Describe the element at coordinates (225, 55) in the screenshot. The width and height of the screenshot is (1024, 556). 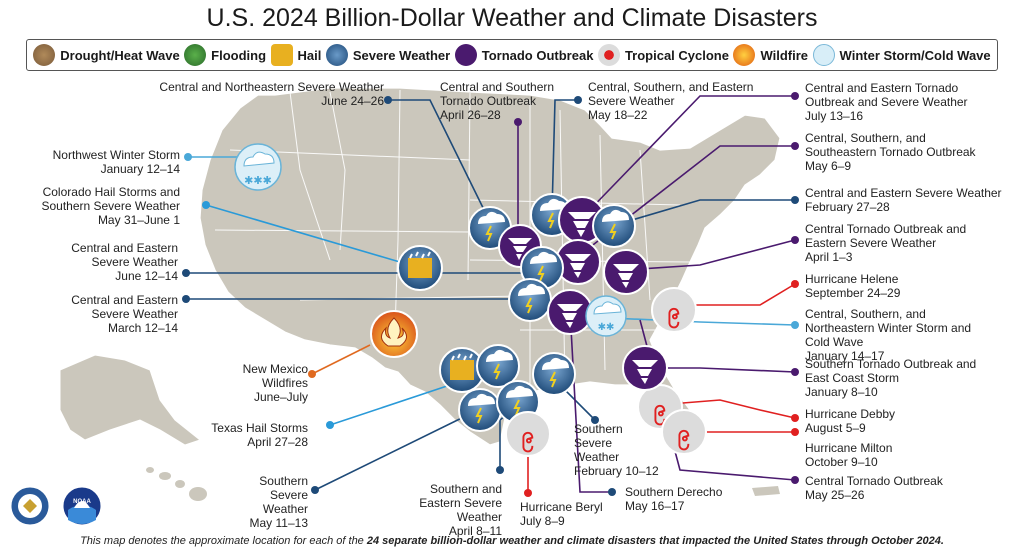
I see `legend-item-flooding: Flooding` at that location.